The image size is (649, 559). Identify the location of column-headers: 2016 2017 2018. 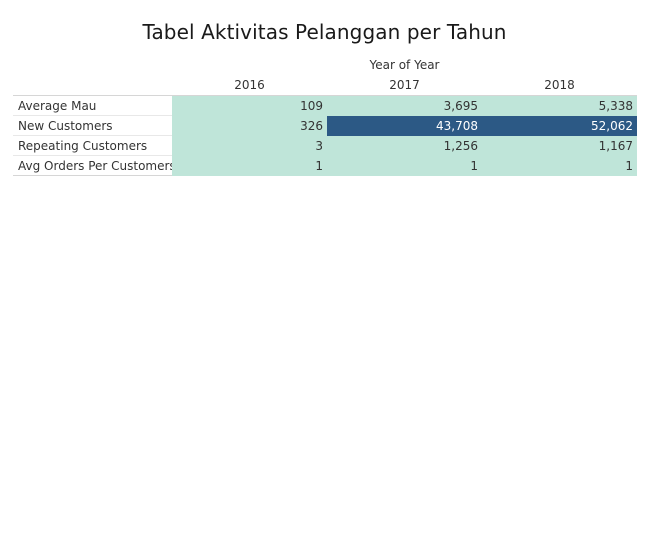
(404, 87).